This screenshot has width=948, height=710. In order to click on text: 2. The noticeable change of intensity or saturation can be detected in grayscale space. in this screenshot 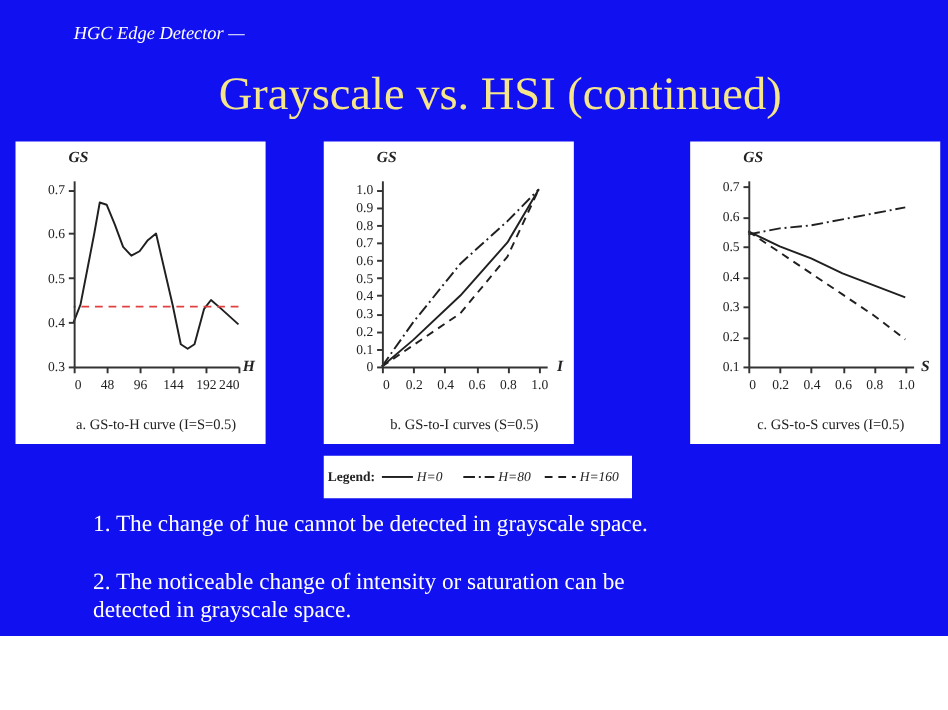, I will do `click(359, 596)`.